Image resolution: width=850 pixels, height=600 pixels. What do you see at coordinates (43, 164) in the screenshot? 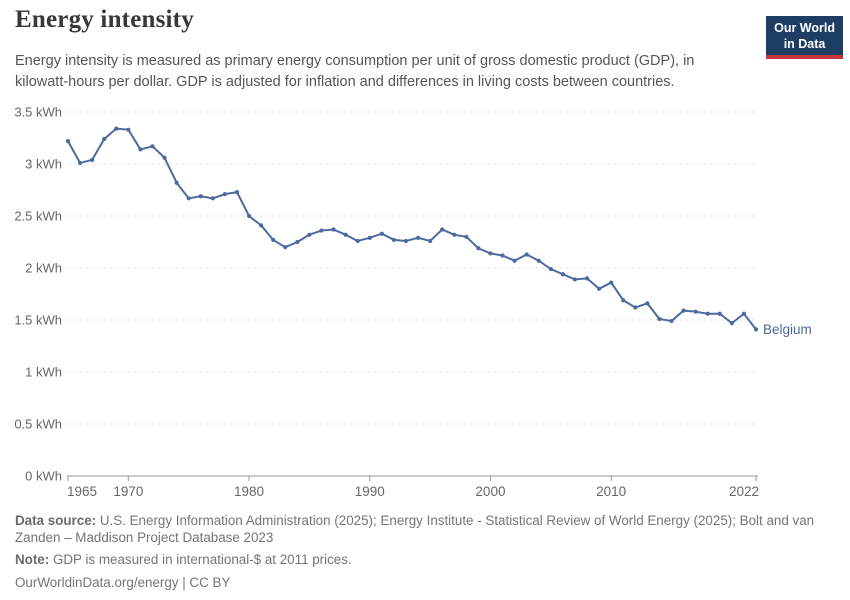
I see `y-tick-label: 3 kWh` at bounding box center [43, 164].